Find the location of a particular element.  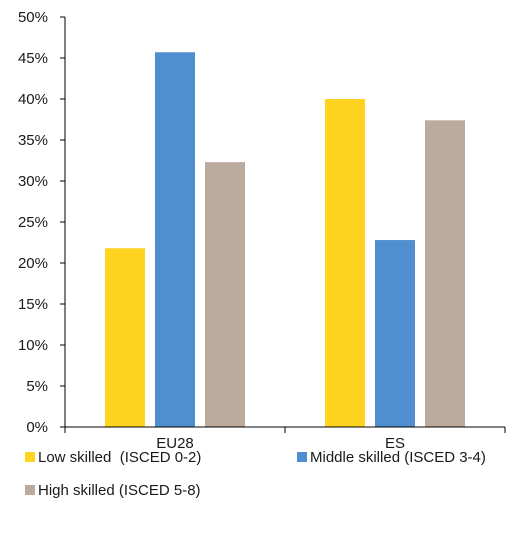

x-tick-label: EU28 is located at coordinates (175, 443).